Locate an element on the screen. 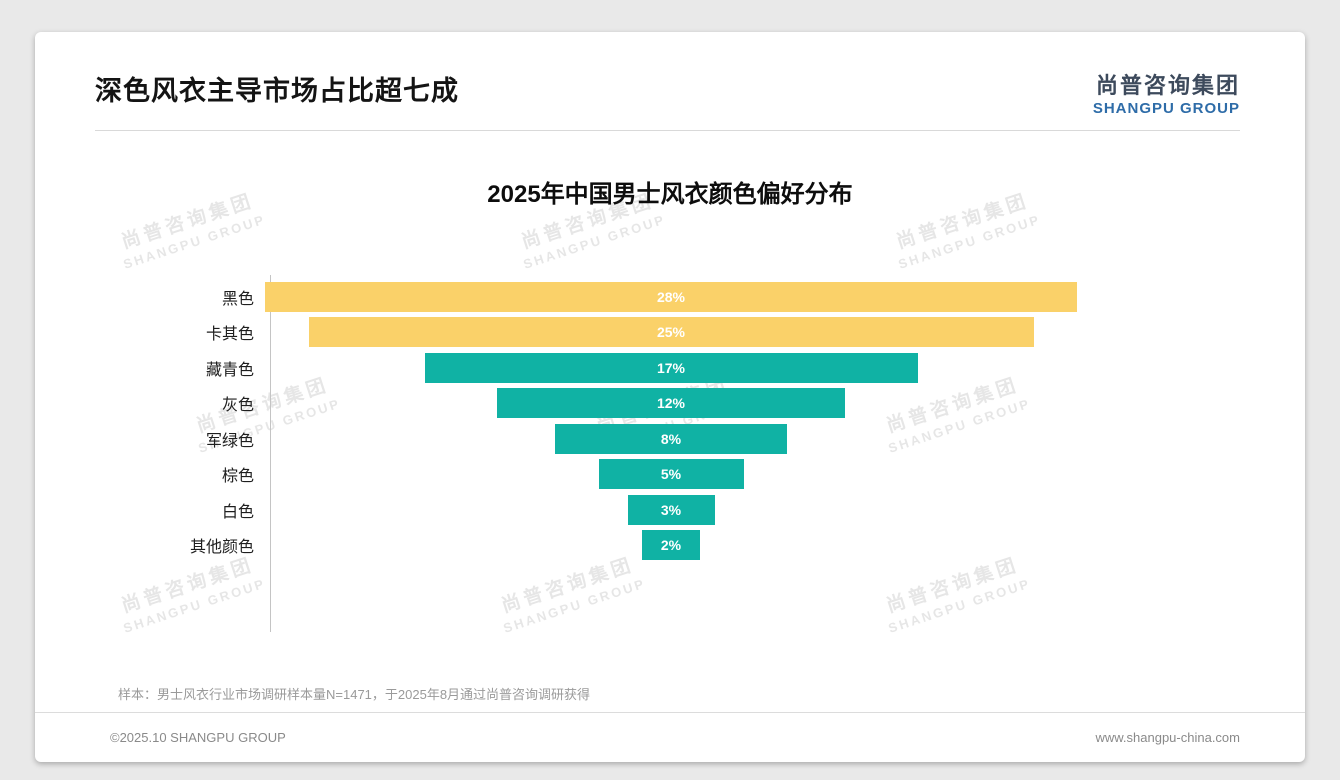  bar-value-label: 2% is located at coordinates (671, 545).